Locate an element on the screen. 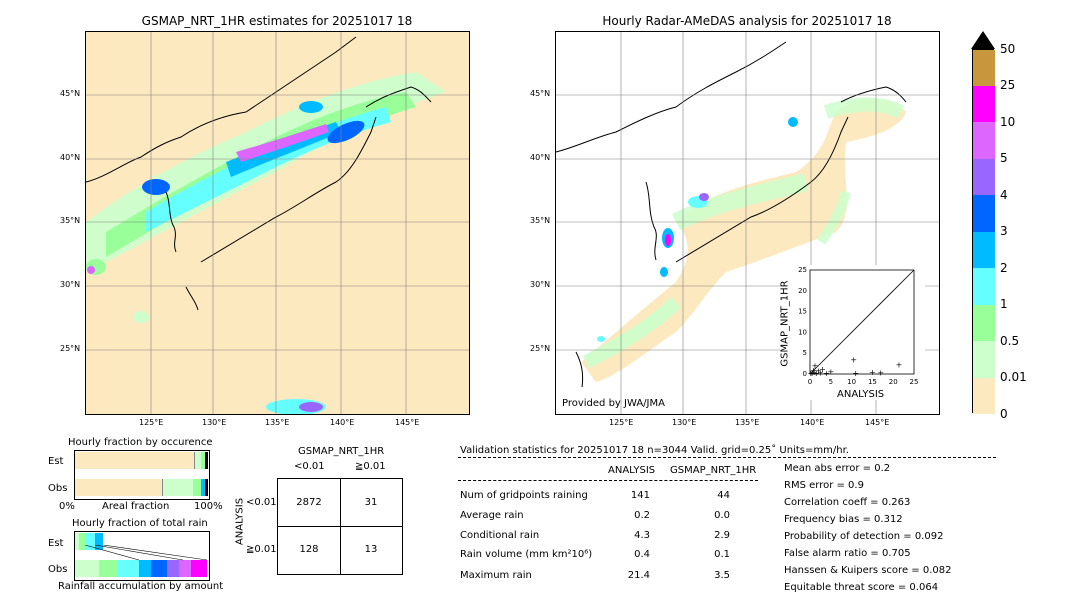 This screenshot has width=1080, height=612. rain-est-label: Est is located at coordinates (56, 543).